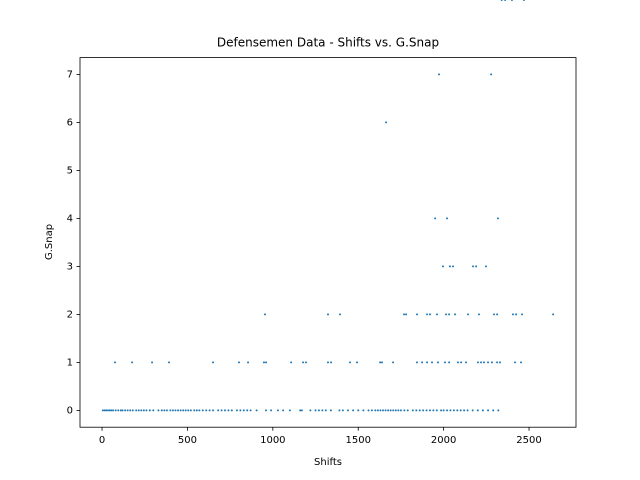  What do you see at coordinates (443, 440) in the screenshot?
I see `x-tick-label: 2000` at bounding box center [443, 440].